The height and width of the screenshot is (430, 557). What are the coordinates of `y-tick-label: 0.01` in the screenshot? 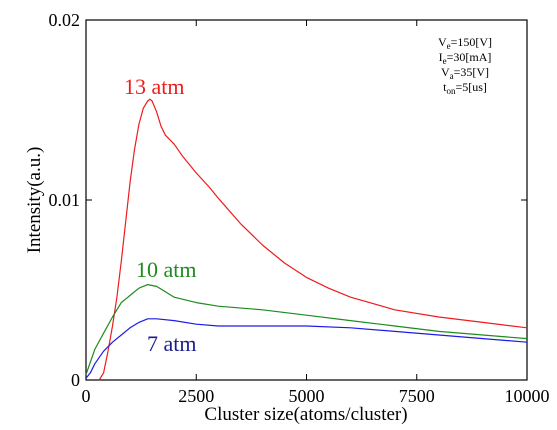 It's located at (65, 200).